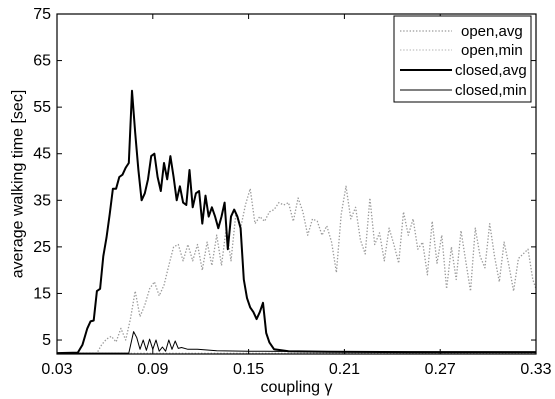 This screenshot has height=399, width=555. What do you see at coordinates (42, 293) in the screenshot?
I see `y-tick-label: 15` at bounding box center [42, 293].